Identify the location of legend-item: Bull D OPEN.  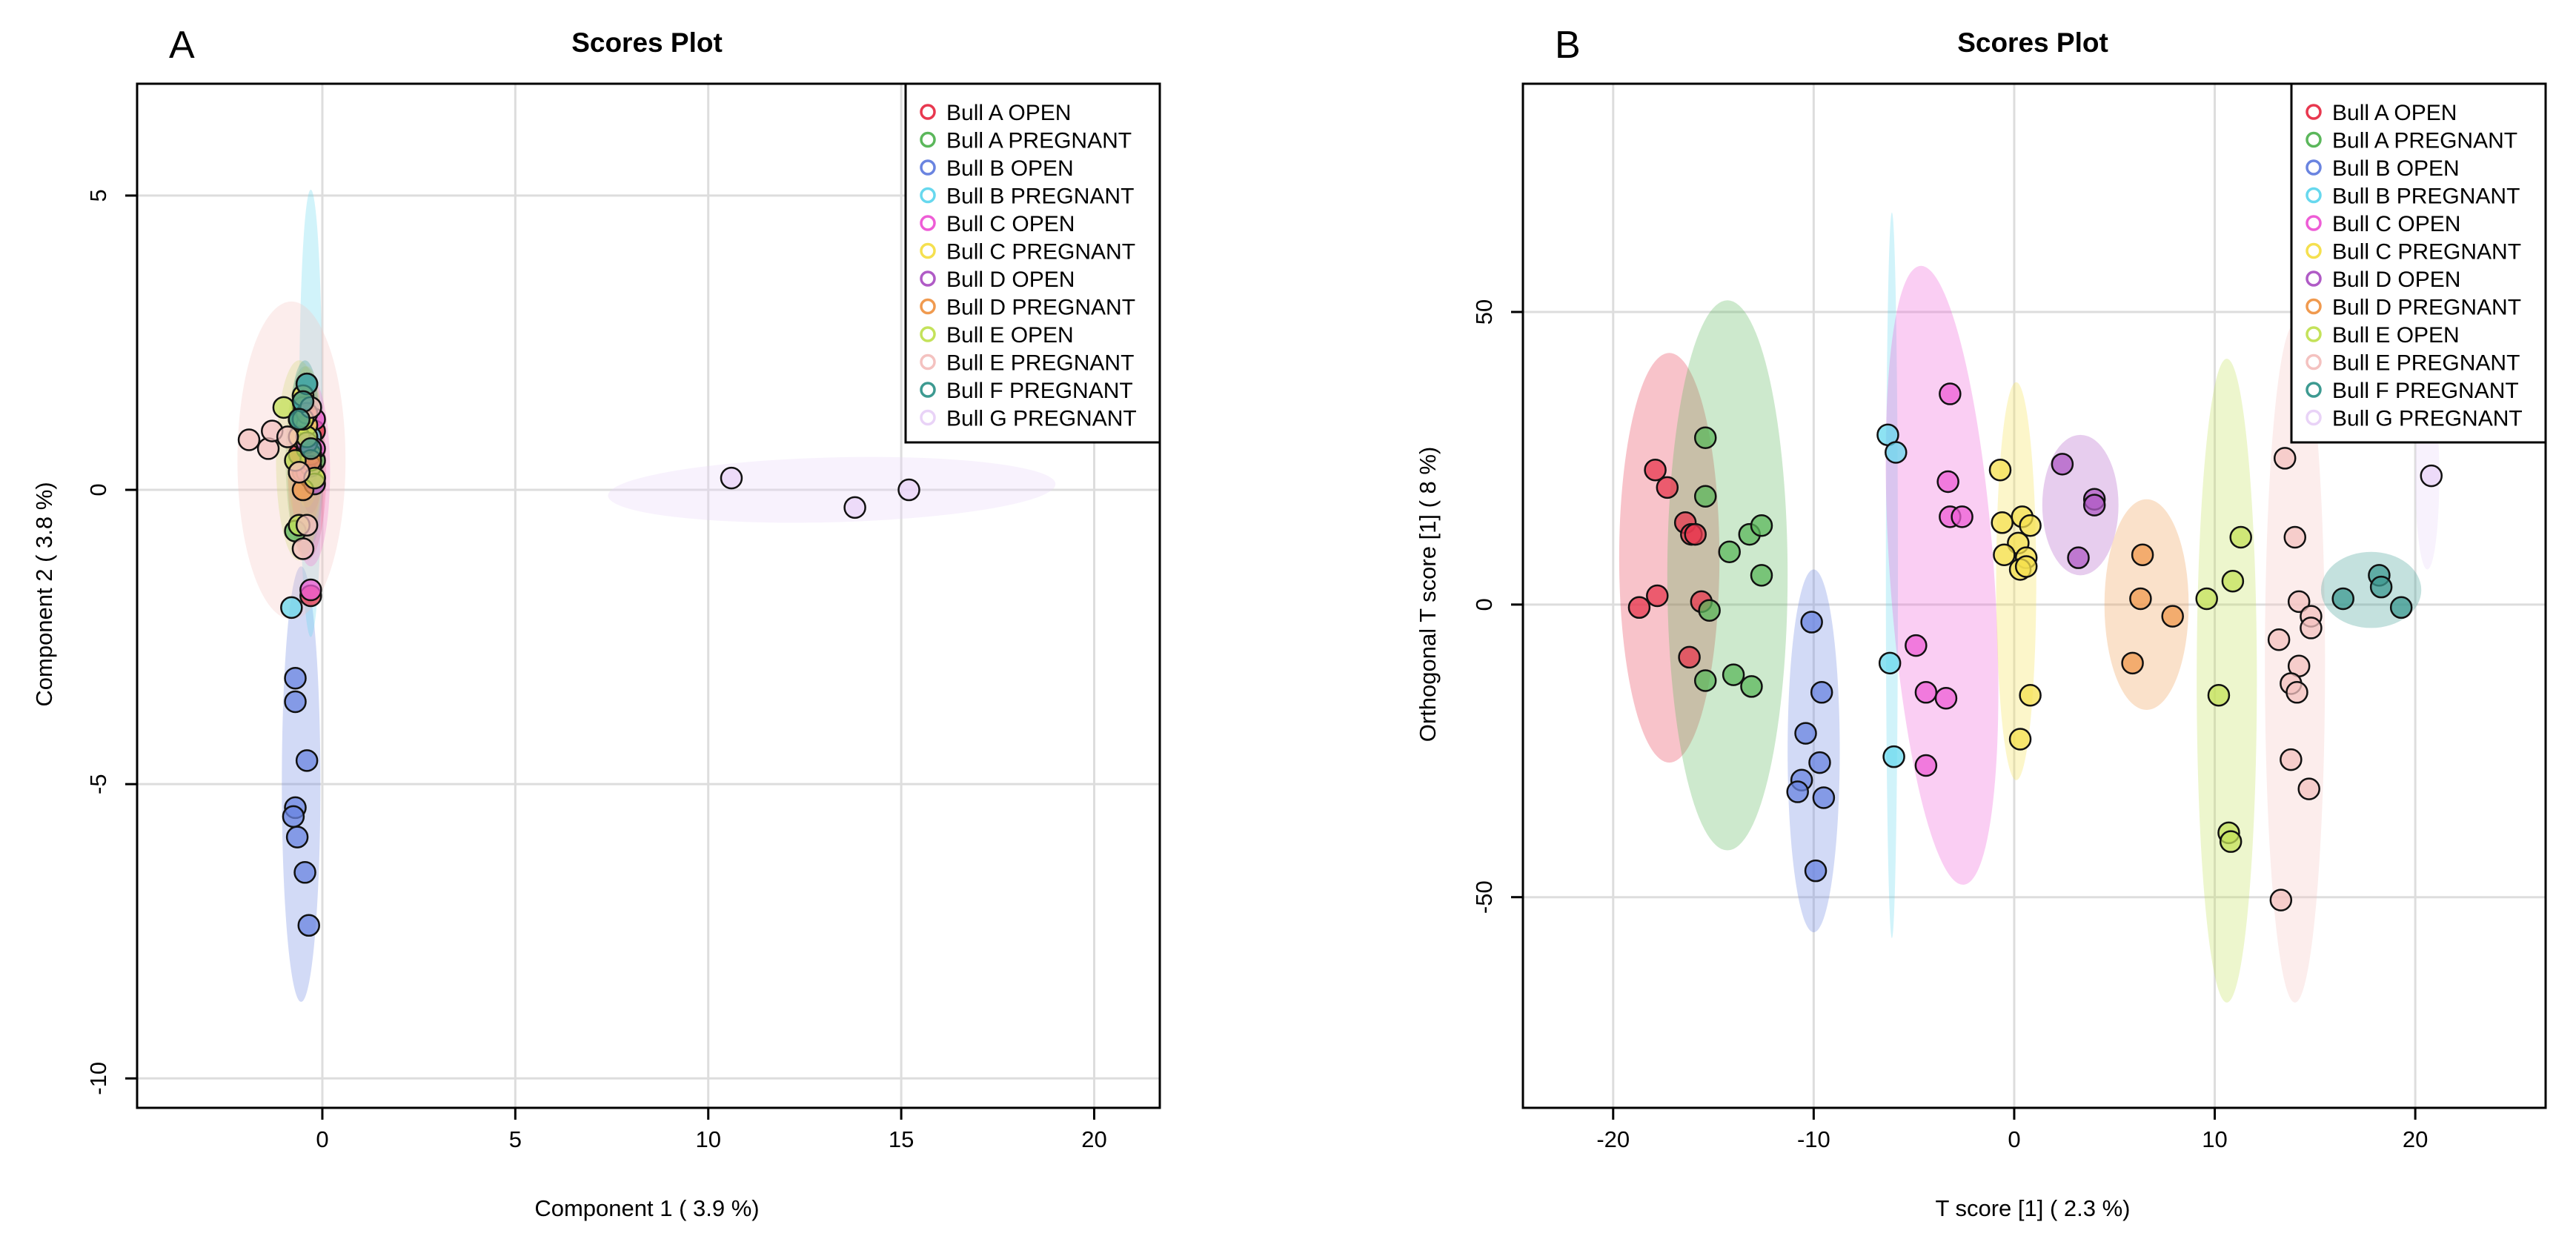
(998, 280).